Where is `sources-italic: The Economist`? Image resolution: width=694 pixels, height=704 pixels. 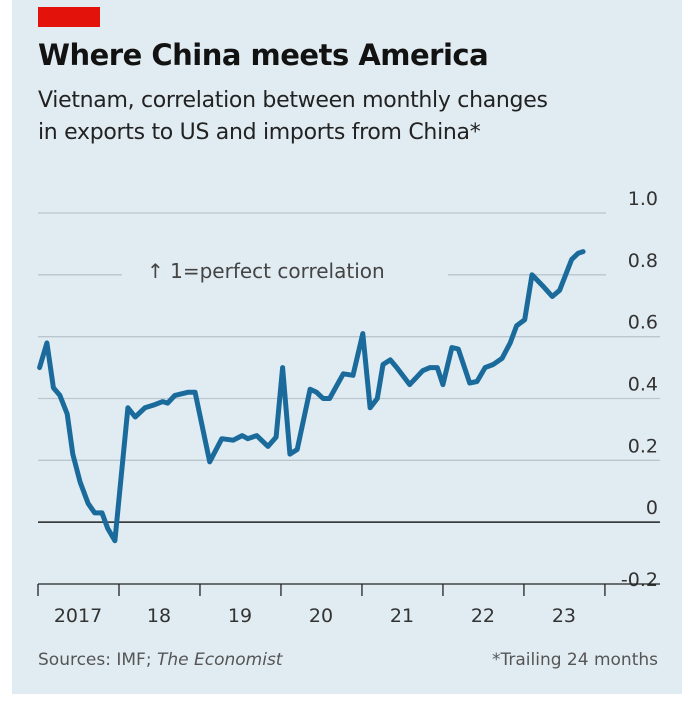 sources-italic: The Economist is located at coordinates (219, 660).